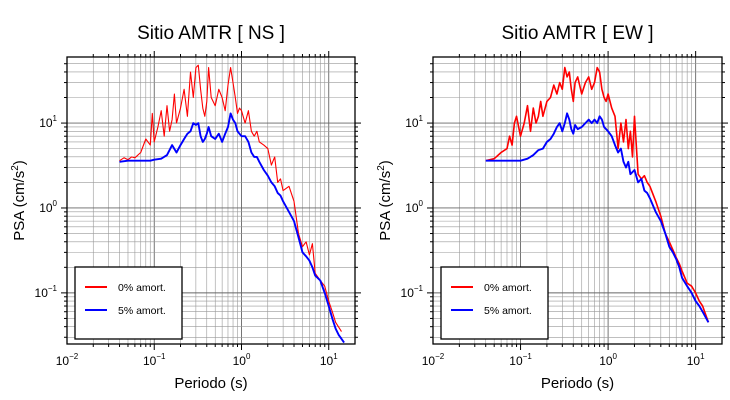  I want to click on chart-title: Sitio AMTR [ NS ], so click(211, 33).